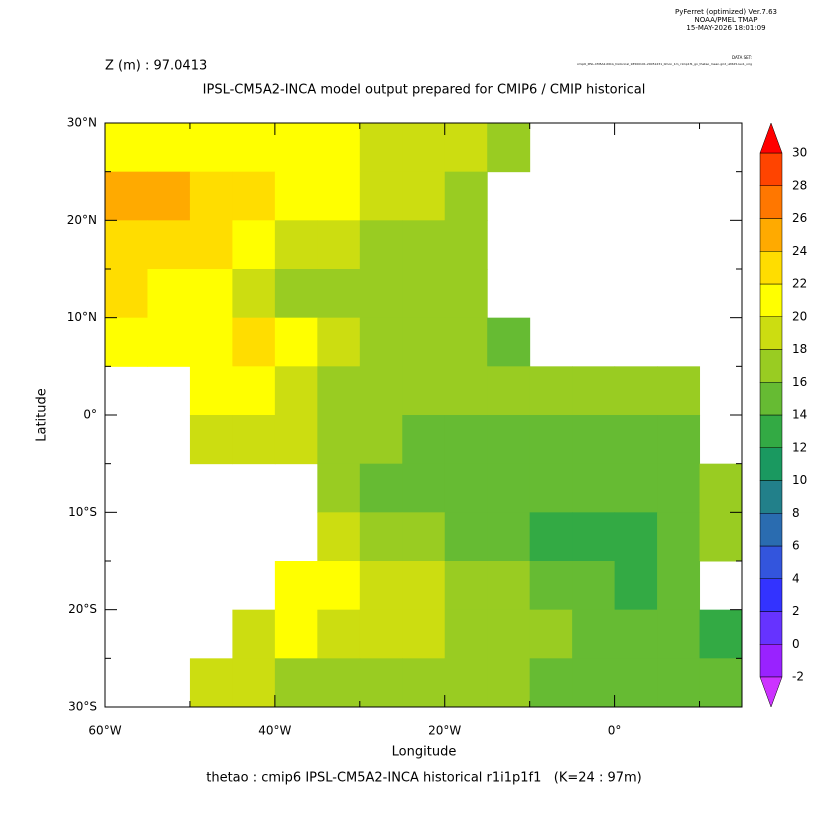  Describe the element at coordinates (771, 138) in the screenshot. I see `colorbar-over` at that location.